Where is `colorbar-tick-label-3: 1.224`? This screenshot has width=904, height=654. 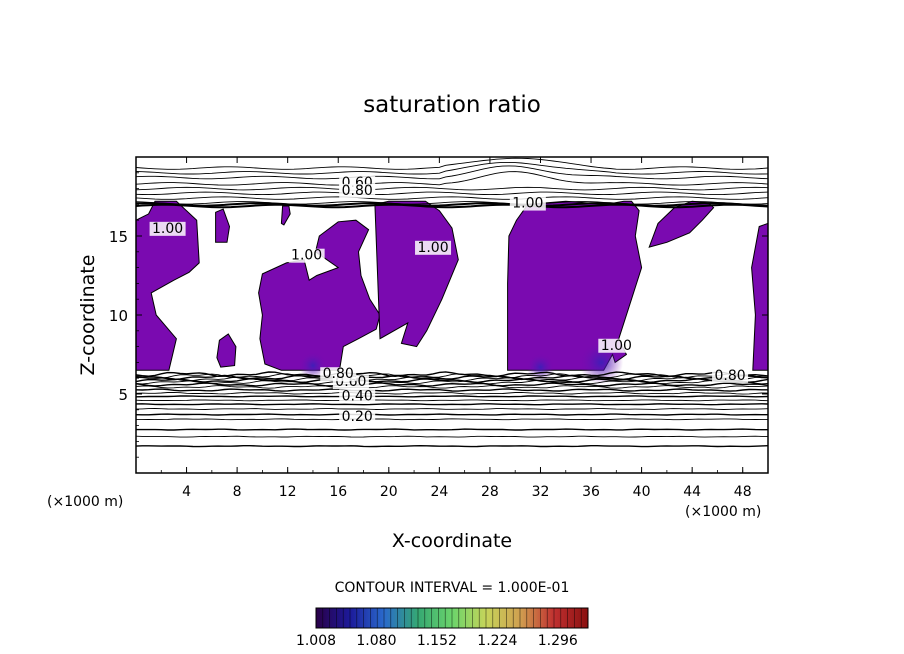 colorbar-tick-label-3: 1.224 is located at coordinates (497, 641).